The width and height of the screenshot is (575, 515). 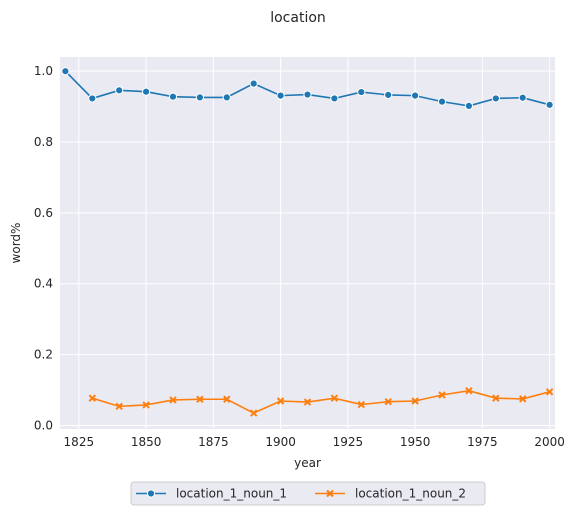 I want to click on x-tick-label: 1975, so click(x=482, y=442).